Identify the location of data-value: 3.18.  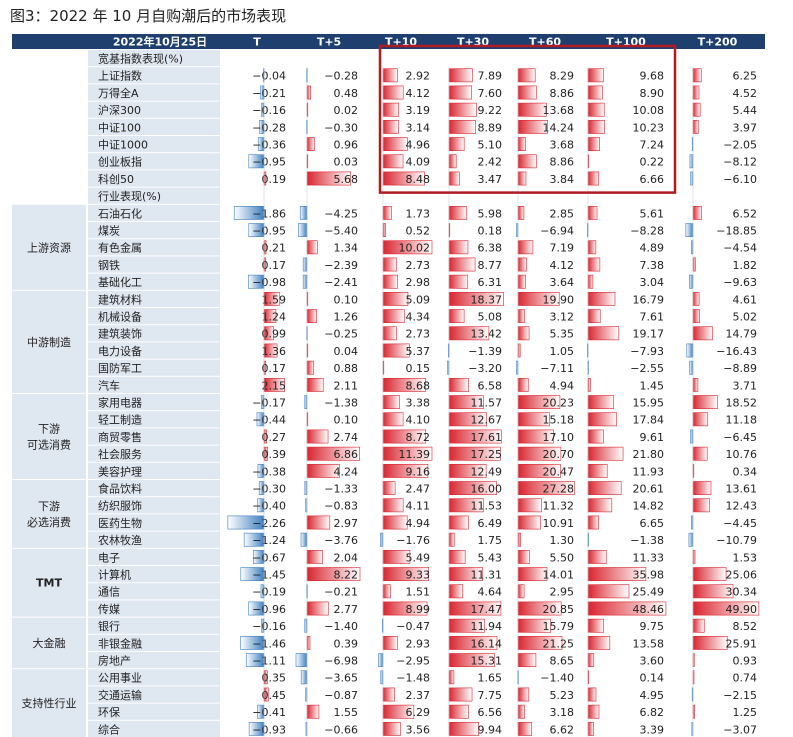
(562, 712).